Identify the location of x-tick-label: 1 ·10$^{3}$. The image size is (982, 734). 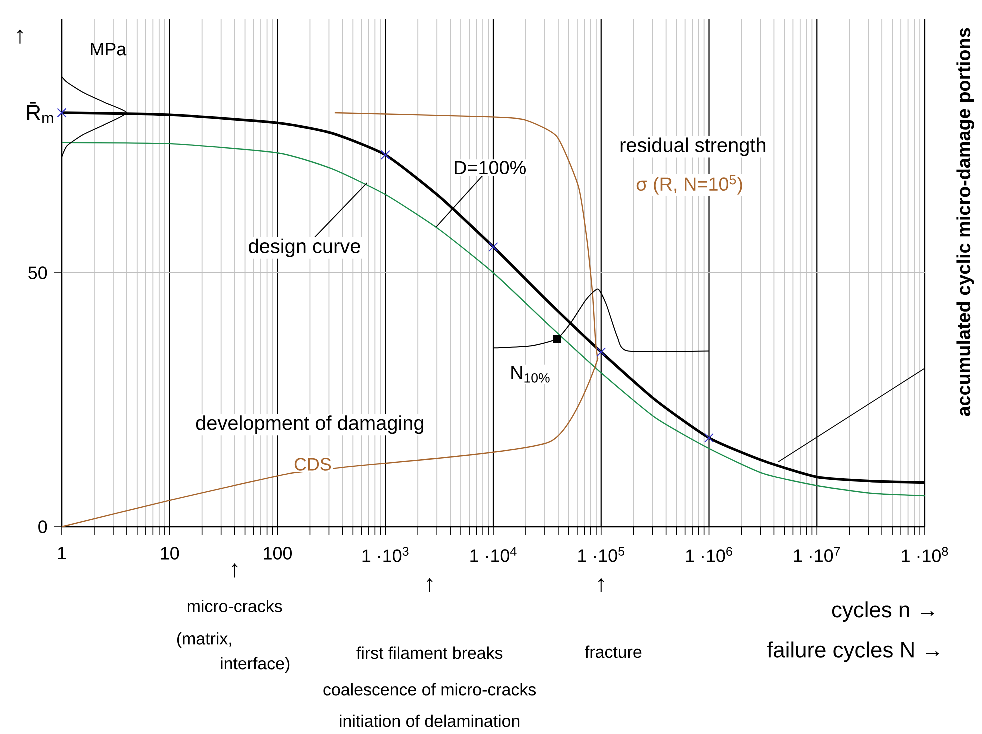
(385, 554).